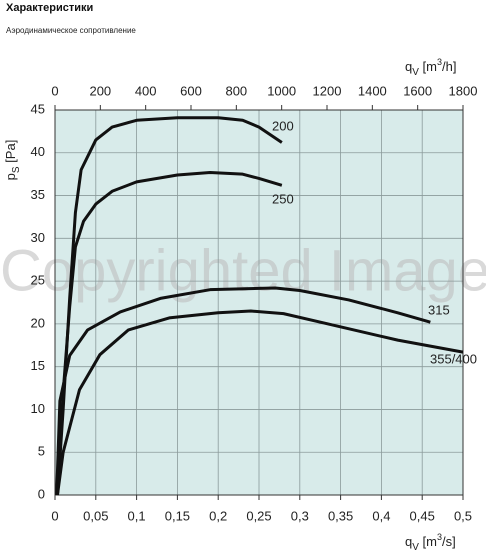 The width and height of the screenshot is (486, 555). I want to click on y-tick-label: 15, so click(38, 365).